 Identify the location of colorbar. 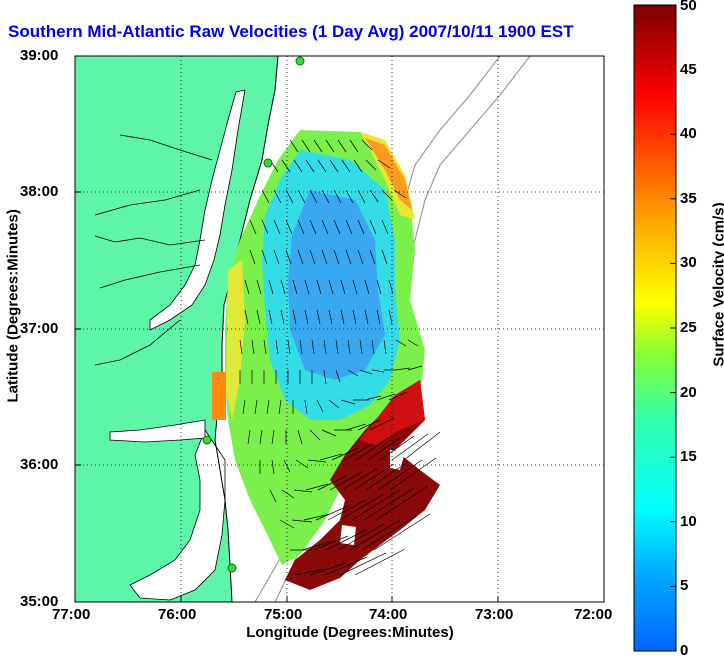
(655, 328).